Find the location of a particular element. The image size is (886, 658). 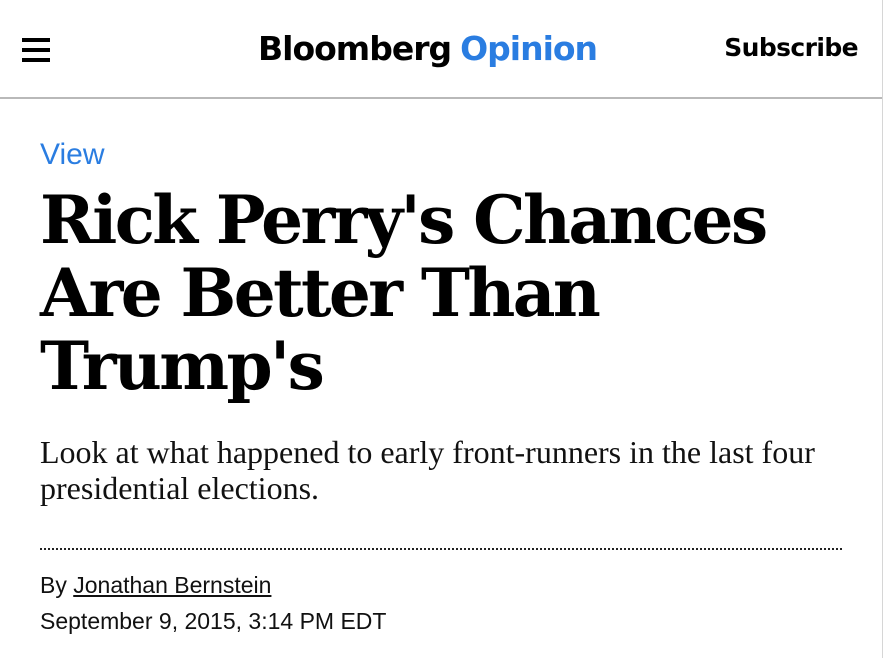

bloomberg-opinion-logo: Bloomberg Opinion is located at coordinates (428, 49).